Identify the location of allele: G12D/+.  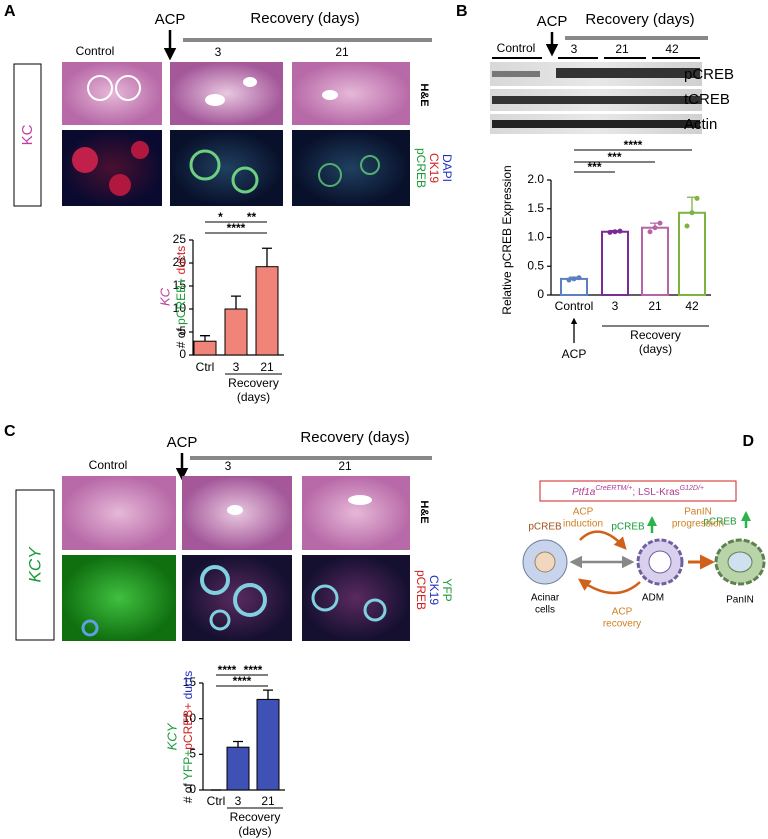
(692, 488).